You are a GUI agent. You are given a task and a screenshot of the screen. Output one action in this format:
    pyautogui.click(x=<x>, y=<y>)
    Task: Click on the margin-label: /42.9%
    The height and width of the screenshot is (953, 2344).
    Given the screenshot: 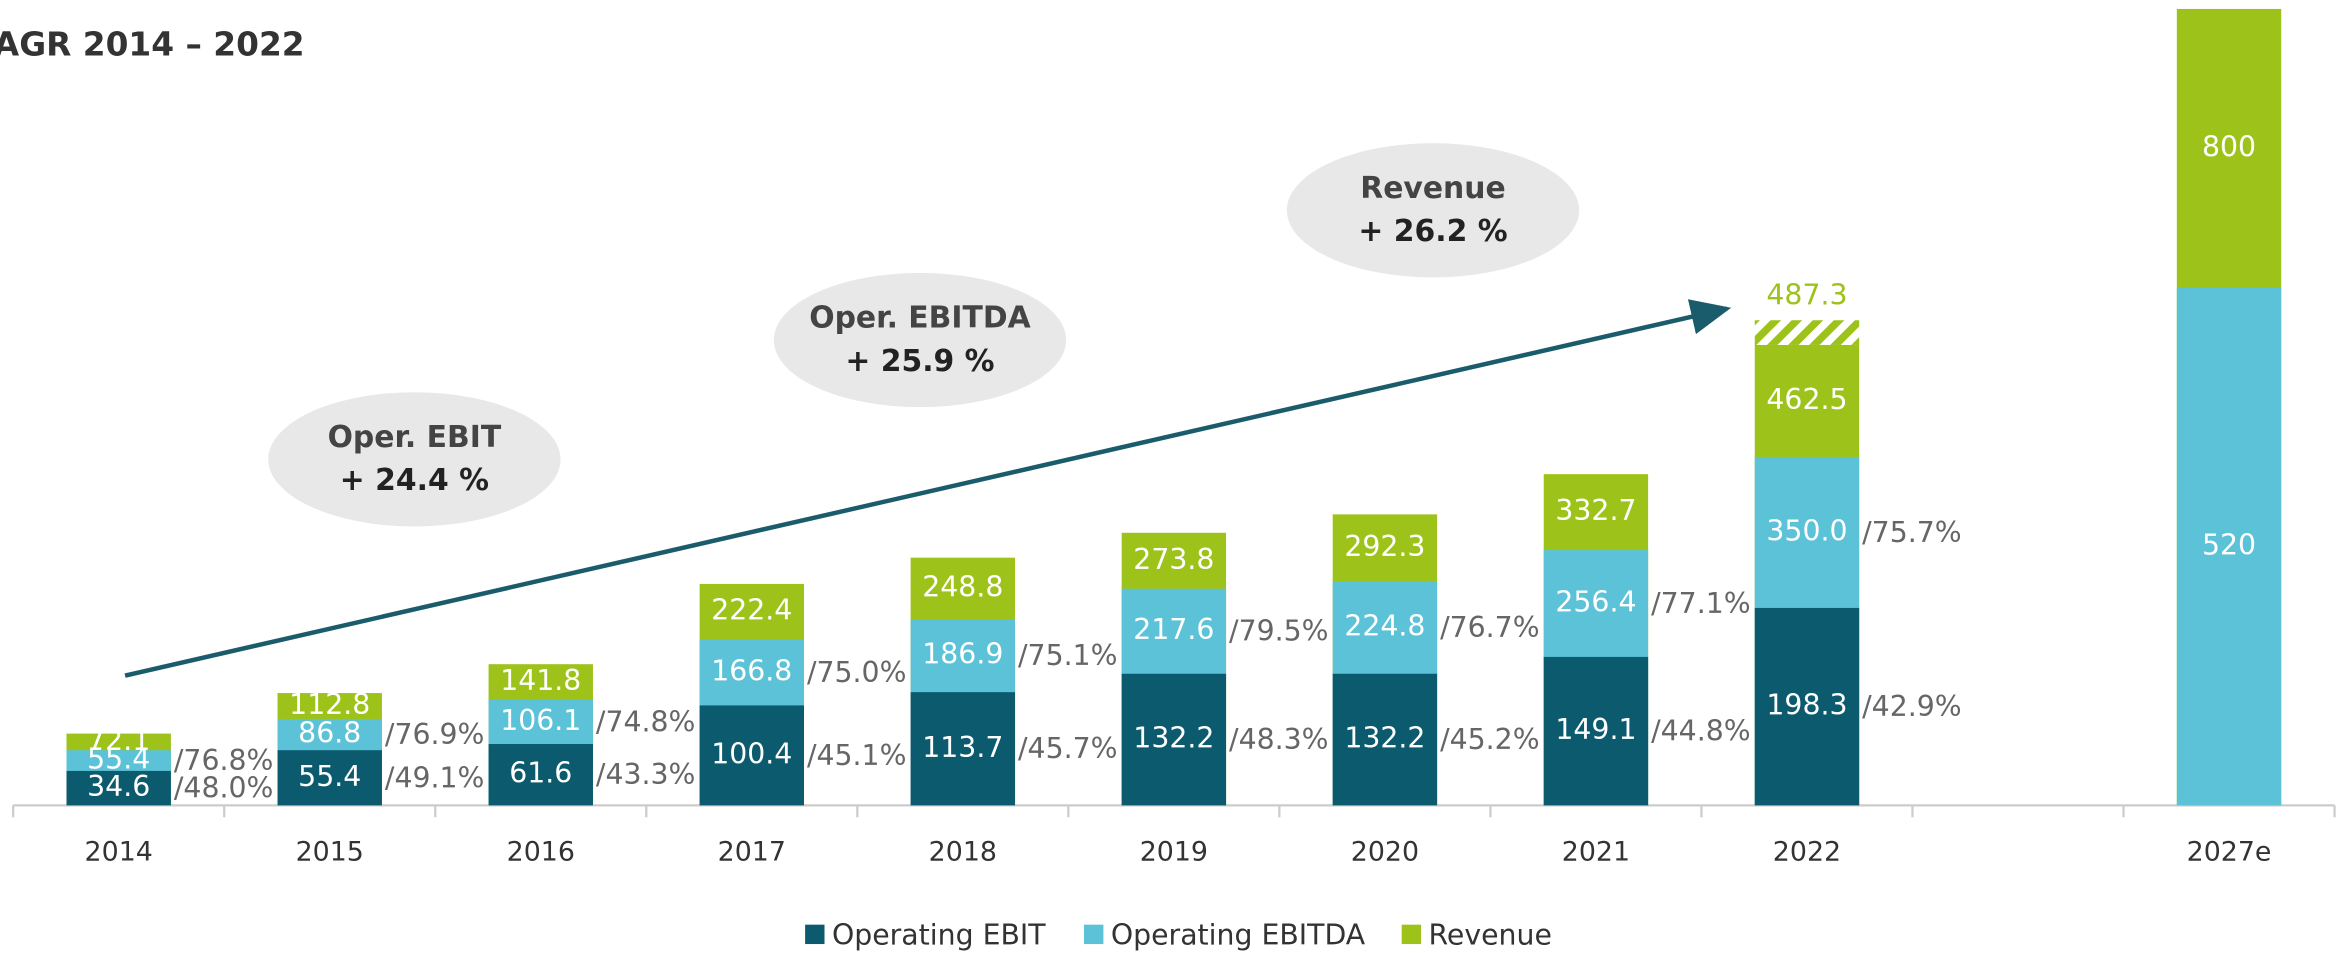 What is the action you would take?
    pyautogui.click(x=1912, y=706)
    